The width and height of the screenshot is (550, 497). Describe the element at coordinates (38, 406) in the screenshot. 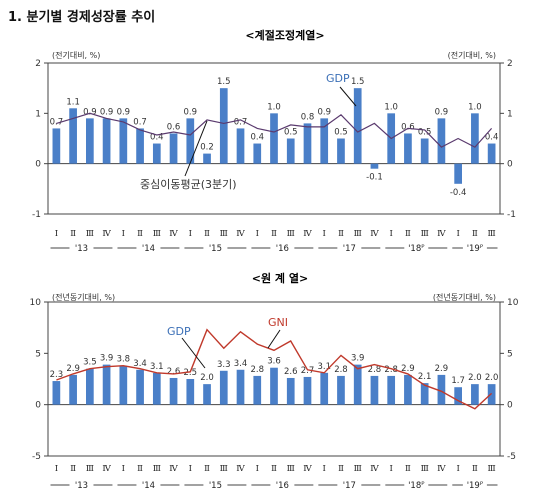

I see `y-tick-label-left: 0` at that location.